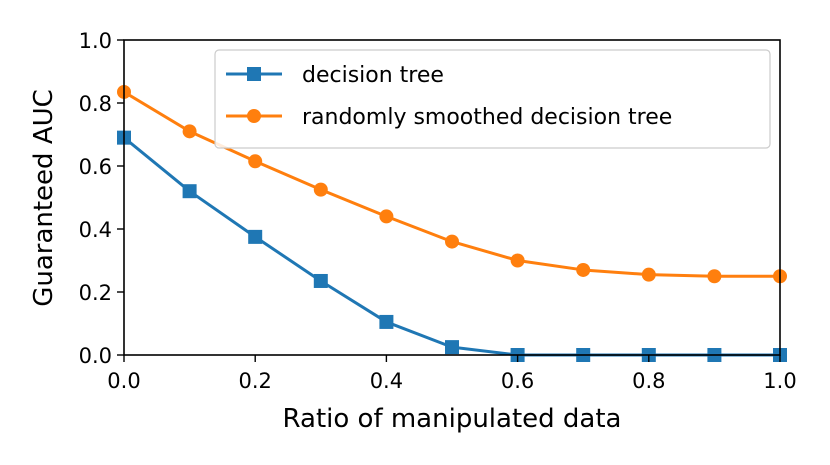 The image size is (830, 465). I want to click on y-axis-title: Guaranteed AUC, so click(44, 198).